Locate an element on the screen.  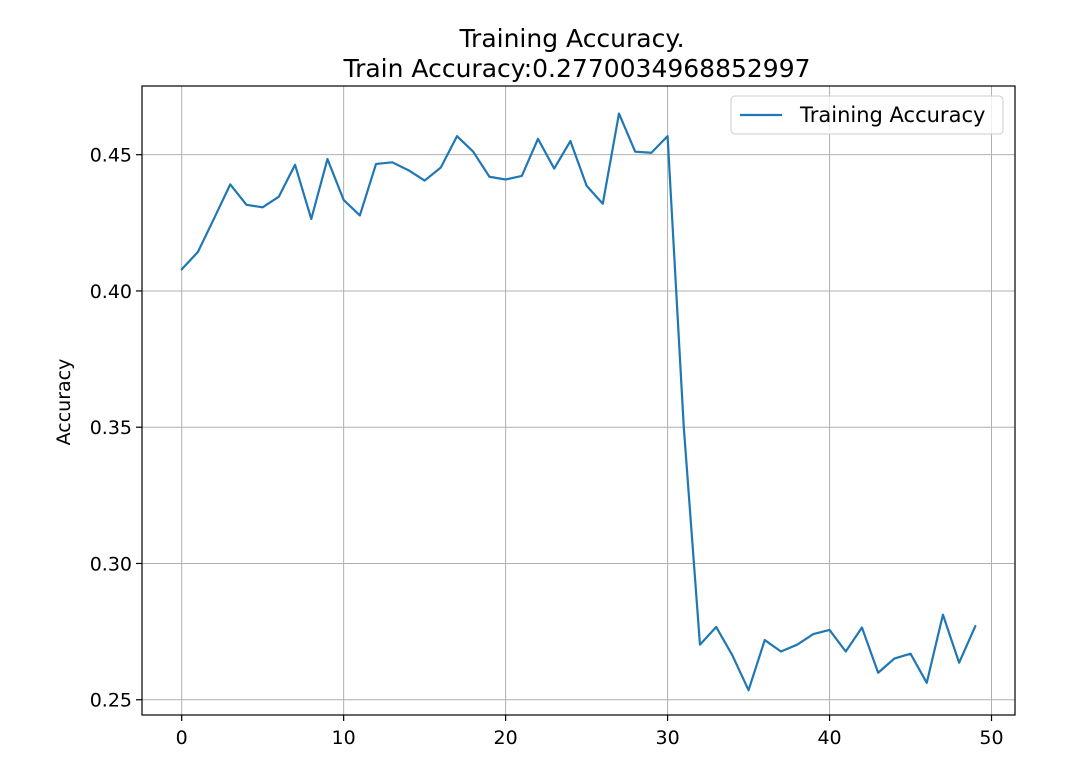
y-tick-label: 0.40 is located at coordinates (111, 292).